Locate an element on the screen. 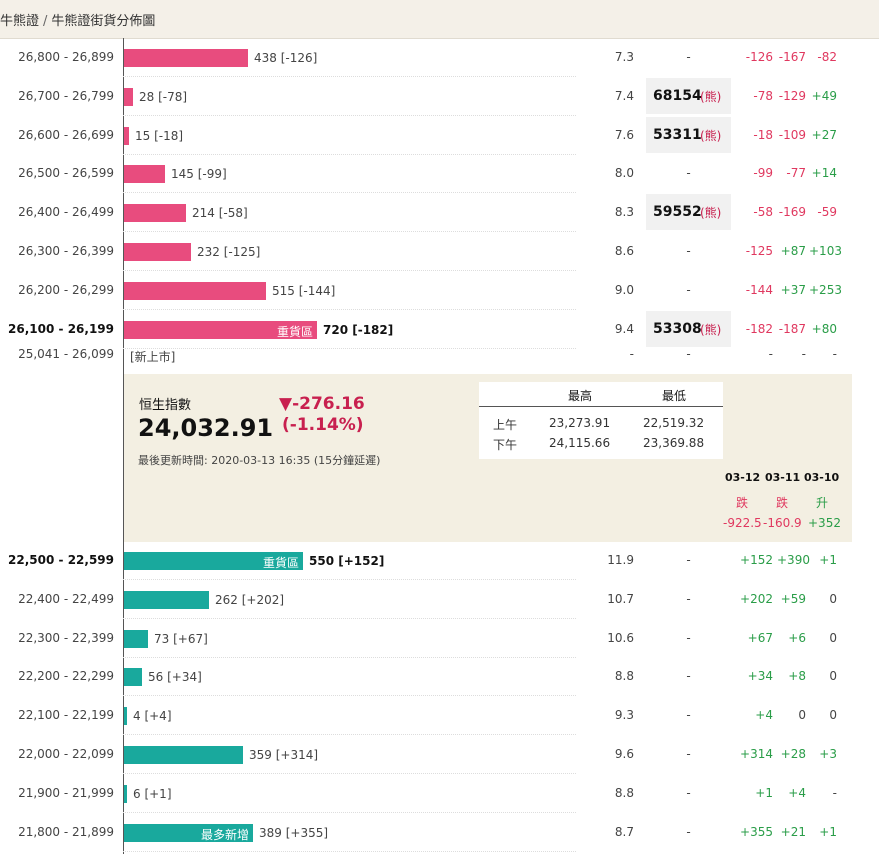  change-2: +390 is located at coordinates (793, 560).